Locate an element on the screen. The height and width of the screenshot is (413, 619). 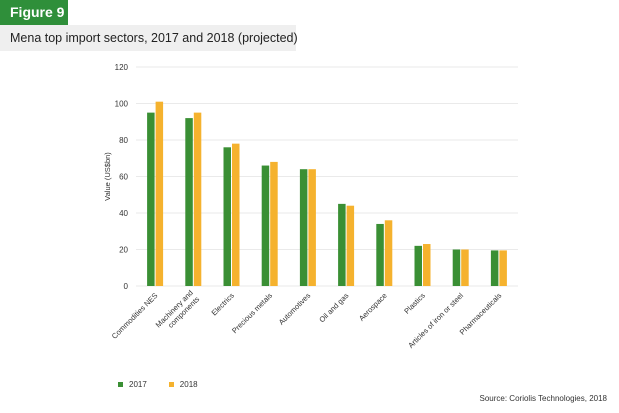
legend-label-2018: 2018 is located at coordinates (188, 384).